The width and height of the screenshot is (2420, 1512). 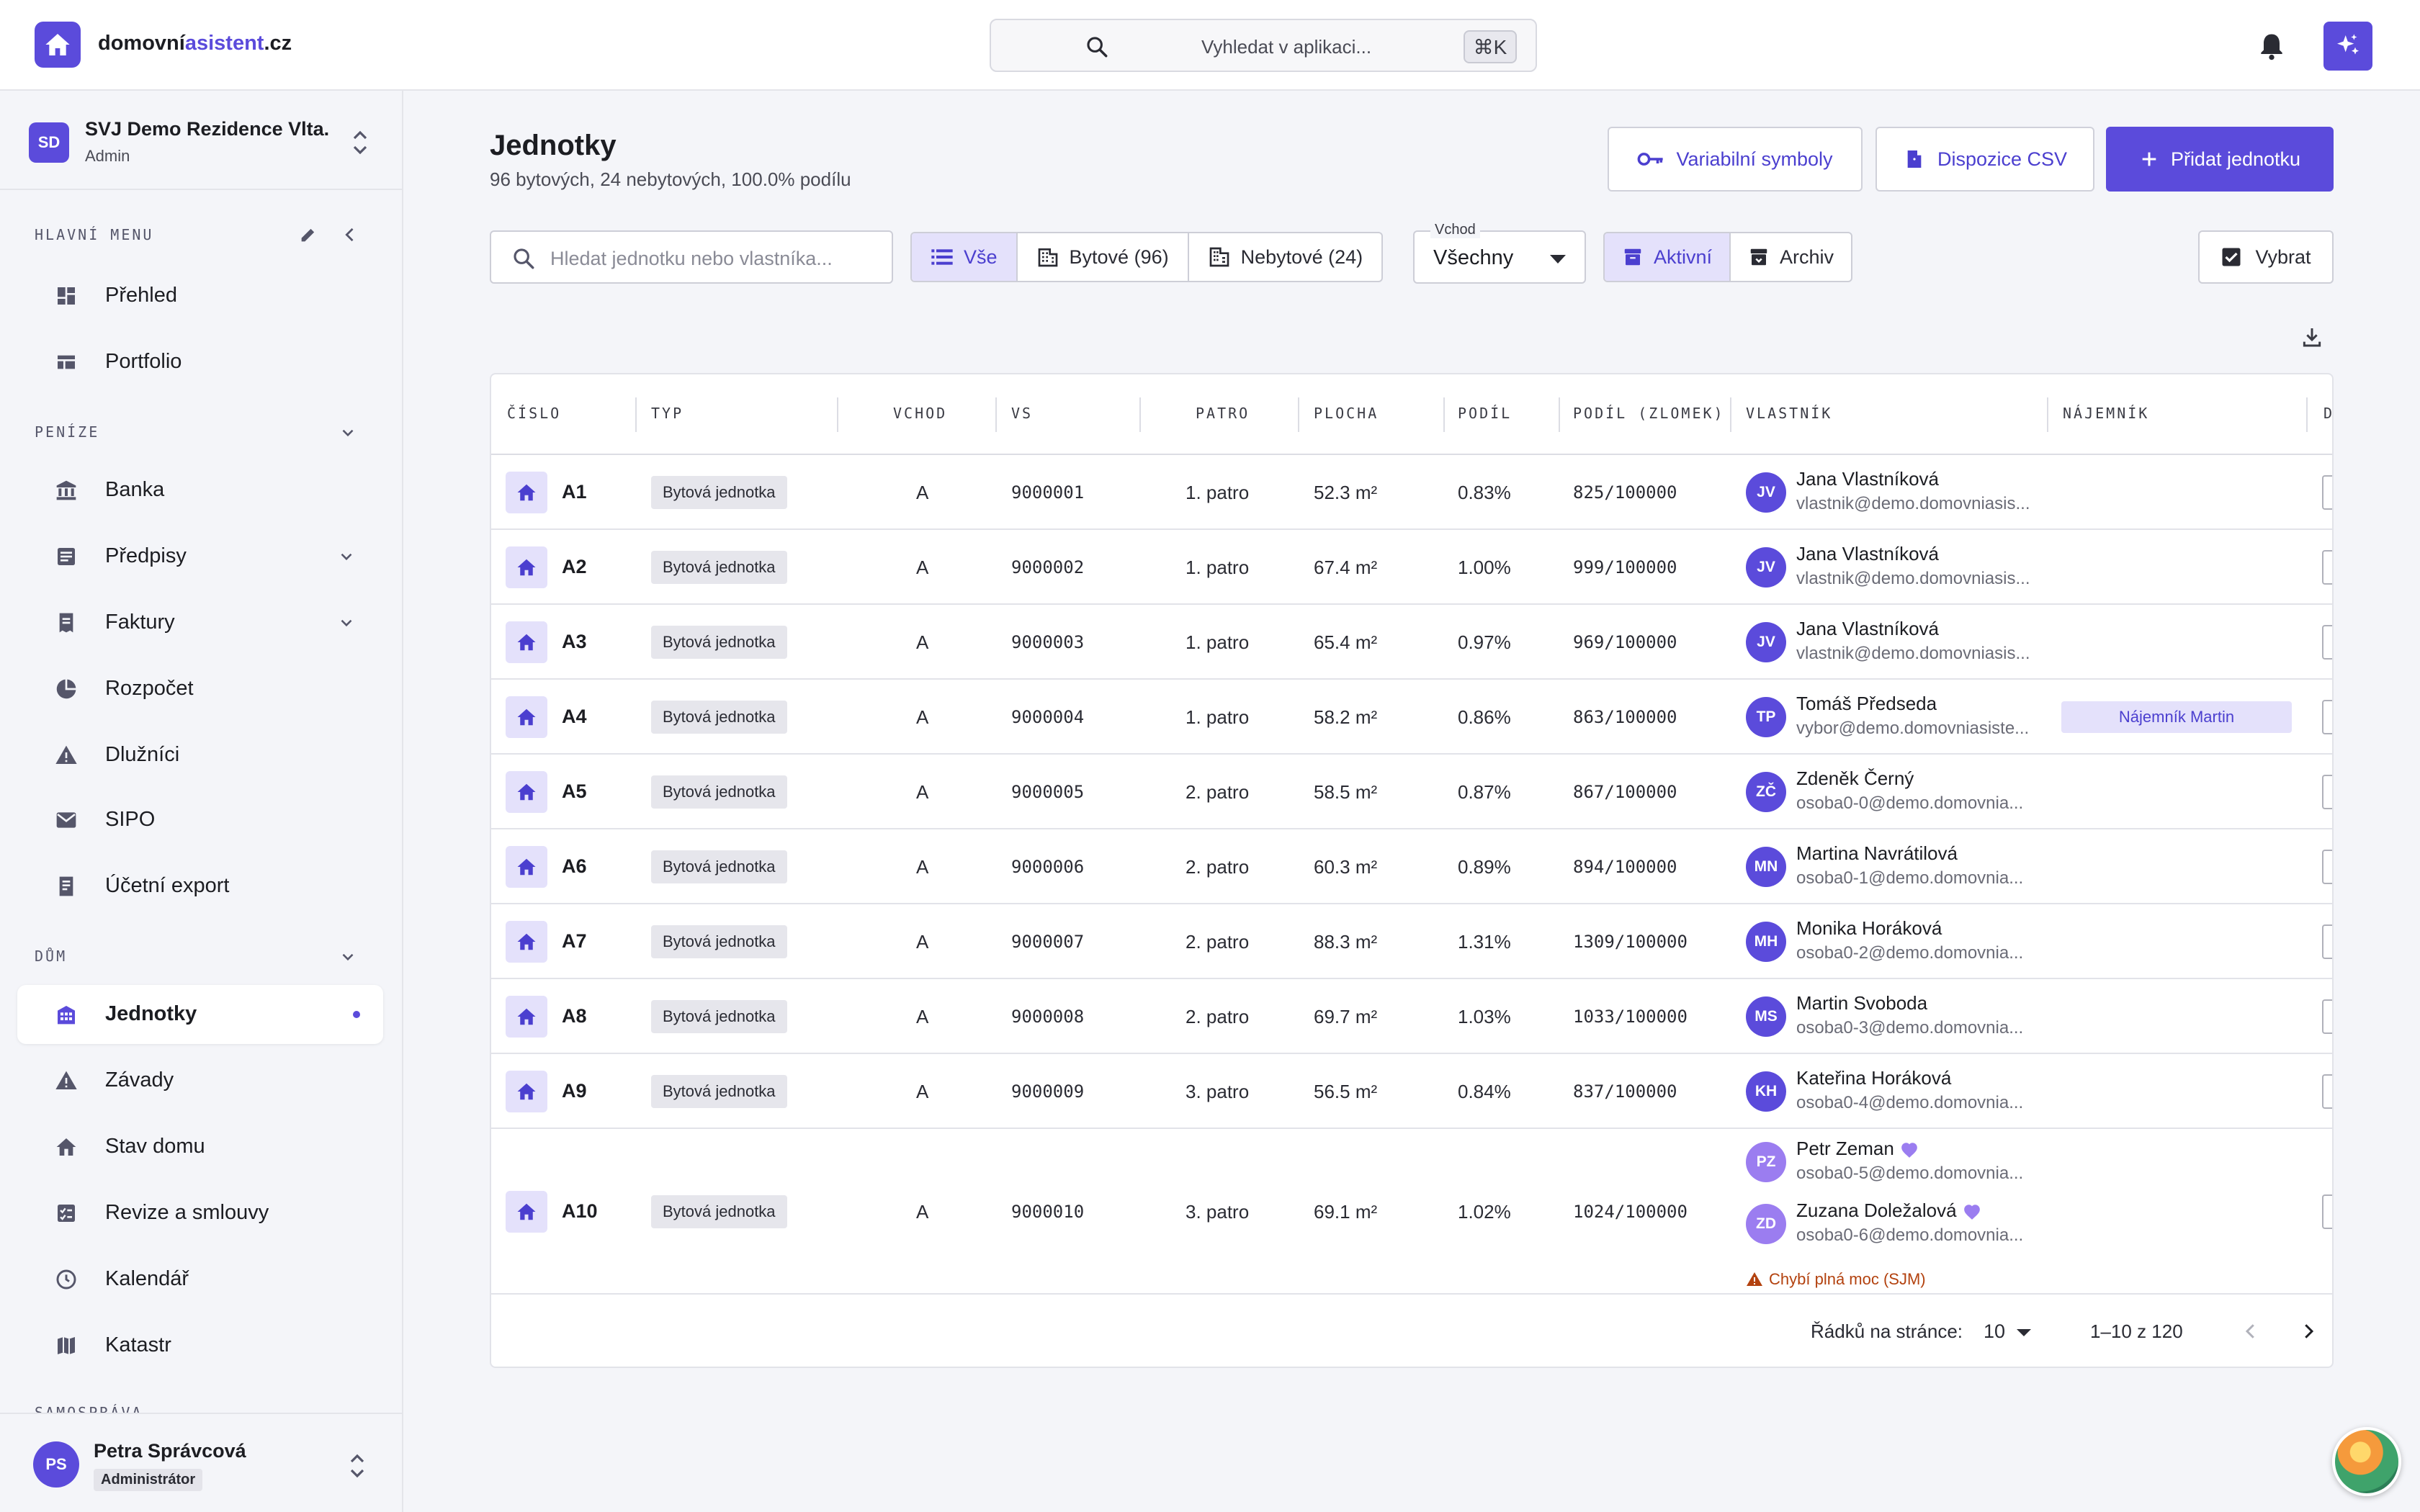 I want to click on unit-area: 56.5 m², so click(x=1346, y=1091).